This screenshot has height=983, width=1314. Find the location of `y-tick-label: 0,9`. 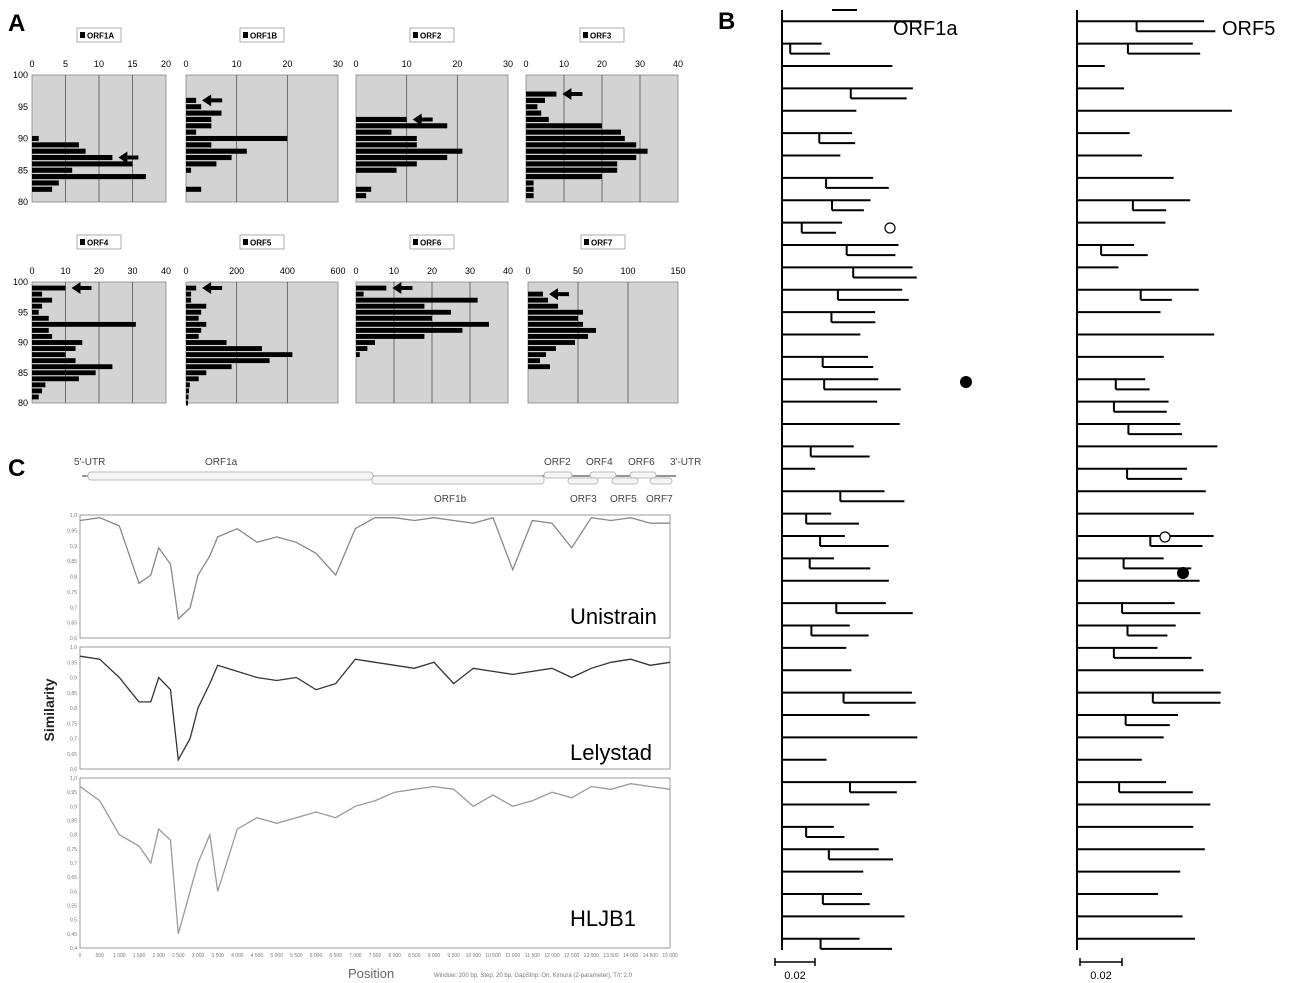

y-tick-label: 0,9 is located at coordinates (73, 679).